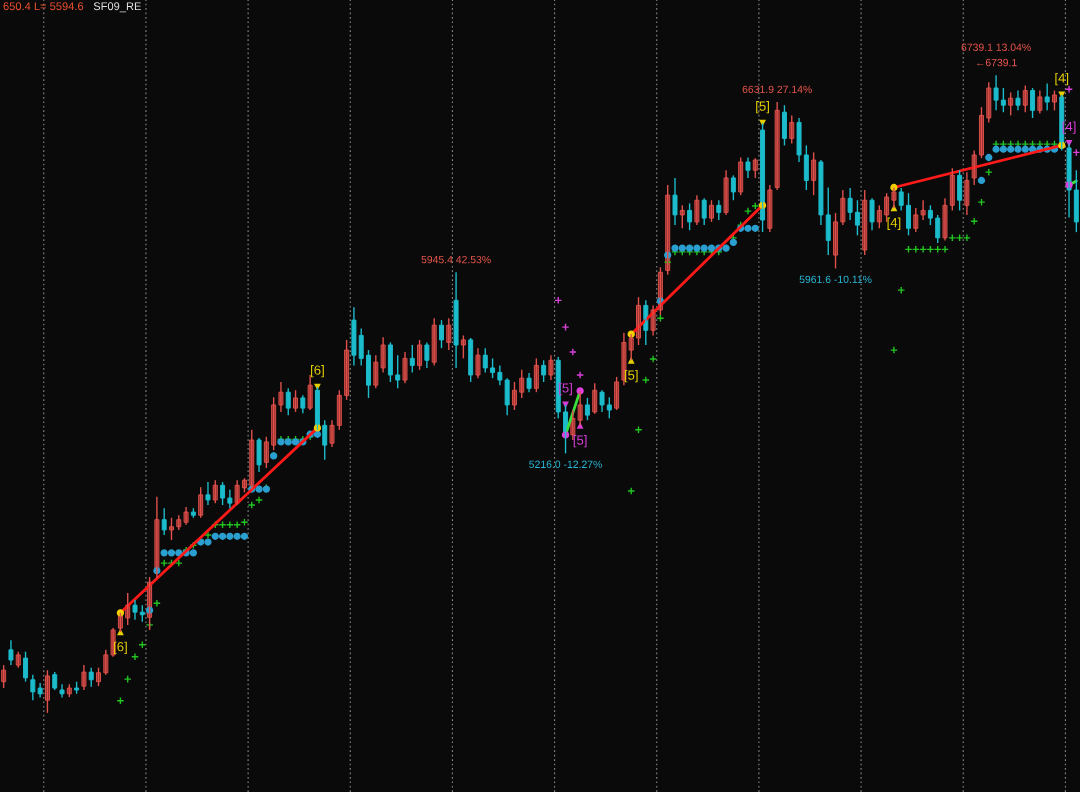 The image size is (1080, 792). Describe the element at coordinates (43, 6) in the screenshot. I see `text: 650.4 L= 5594.6` at that location.